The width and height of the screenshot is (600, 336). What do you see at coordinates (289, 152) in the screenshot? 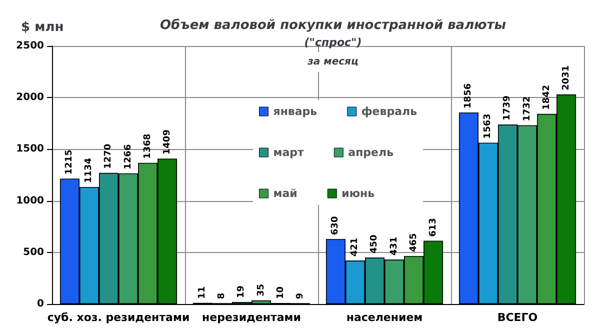
I see `legend-label: март` at bounding box center [289, 152].